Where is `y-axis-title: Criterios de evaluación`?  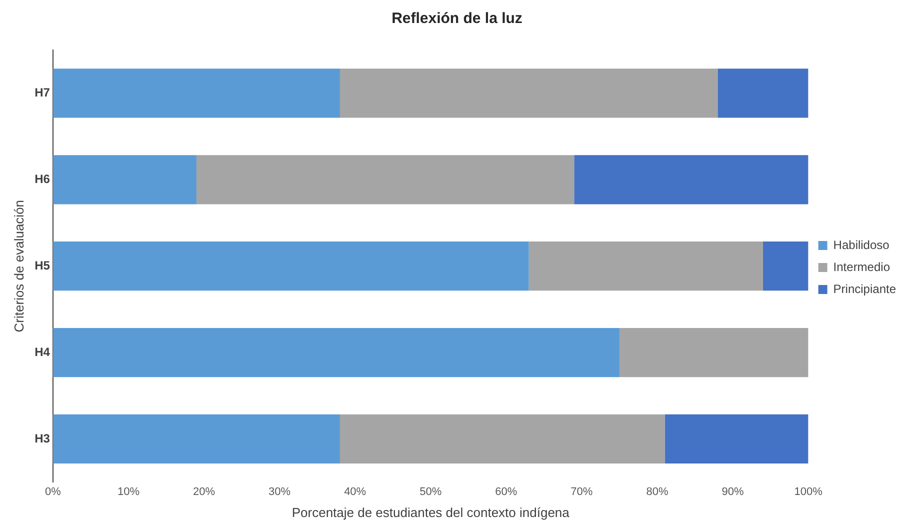
y-axis-title: Criterios de evaluación is located at coordinates (18, 266).